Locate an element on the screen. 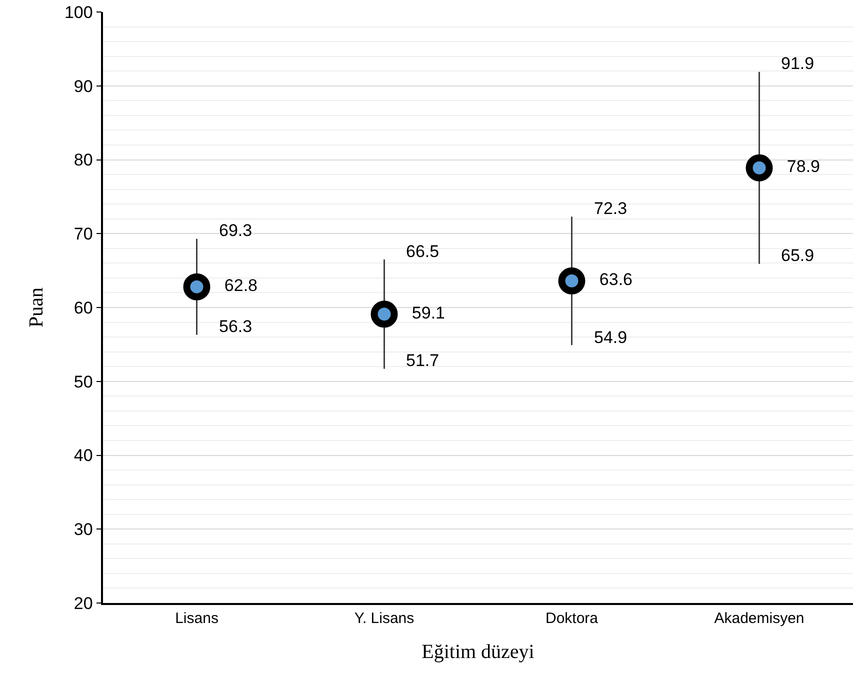  x-tick-label: Y. Lisans is located at coordinates (384, 618).